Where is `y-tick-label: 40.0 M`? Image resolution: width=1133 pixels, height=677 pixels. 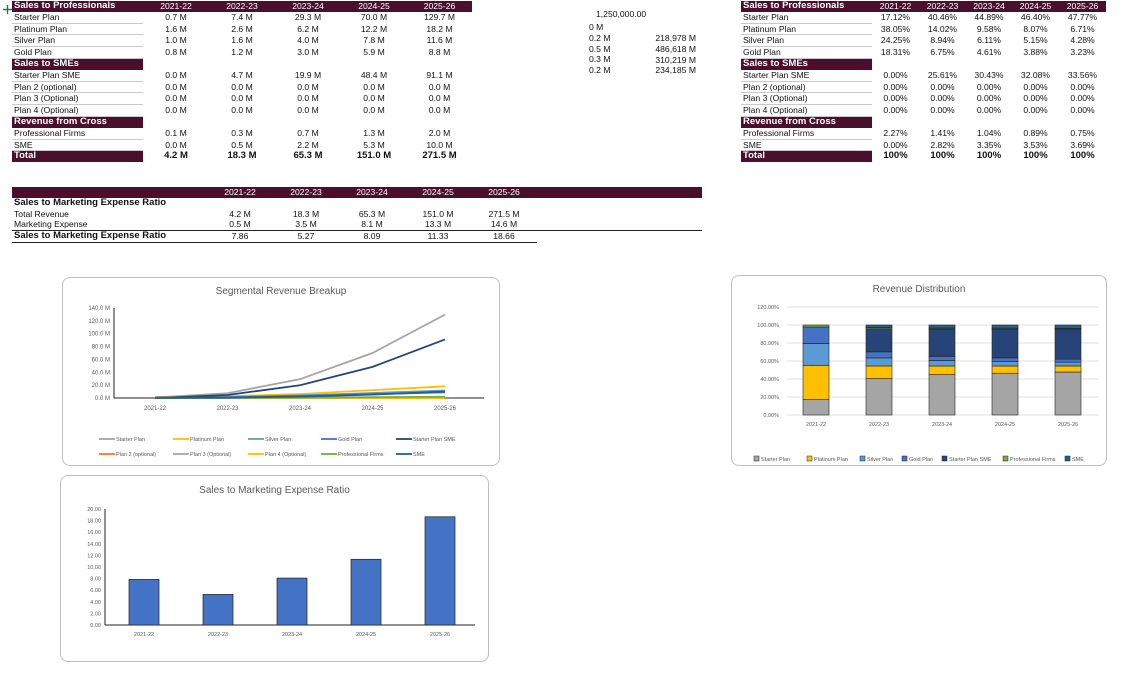
y-tick-label: 40.0 M is located at coordinates (101, 373).